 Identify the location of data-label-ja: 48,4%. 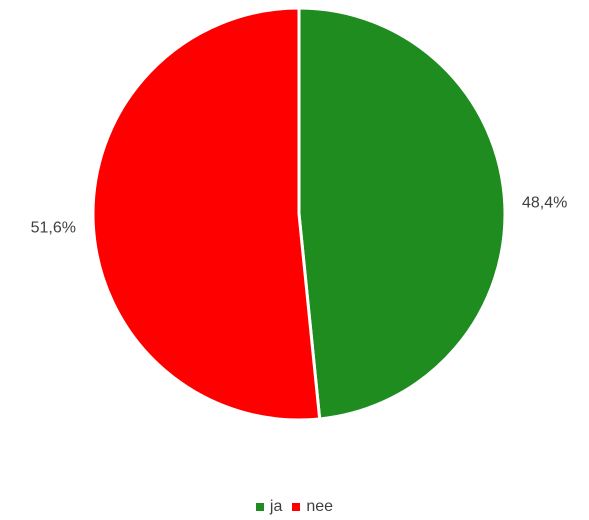
(544, 203).